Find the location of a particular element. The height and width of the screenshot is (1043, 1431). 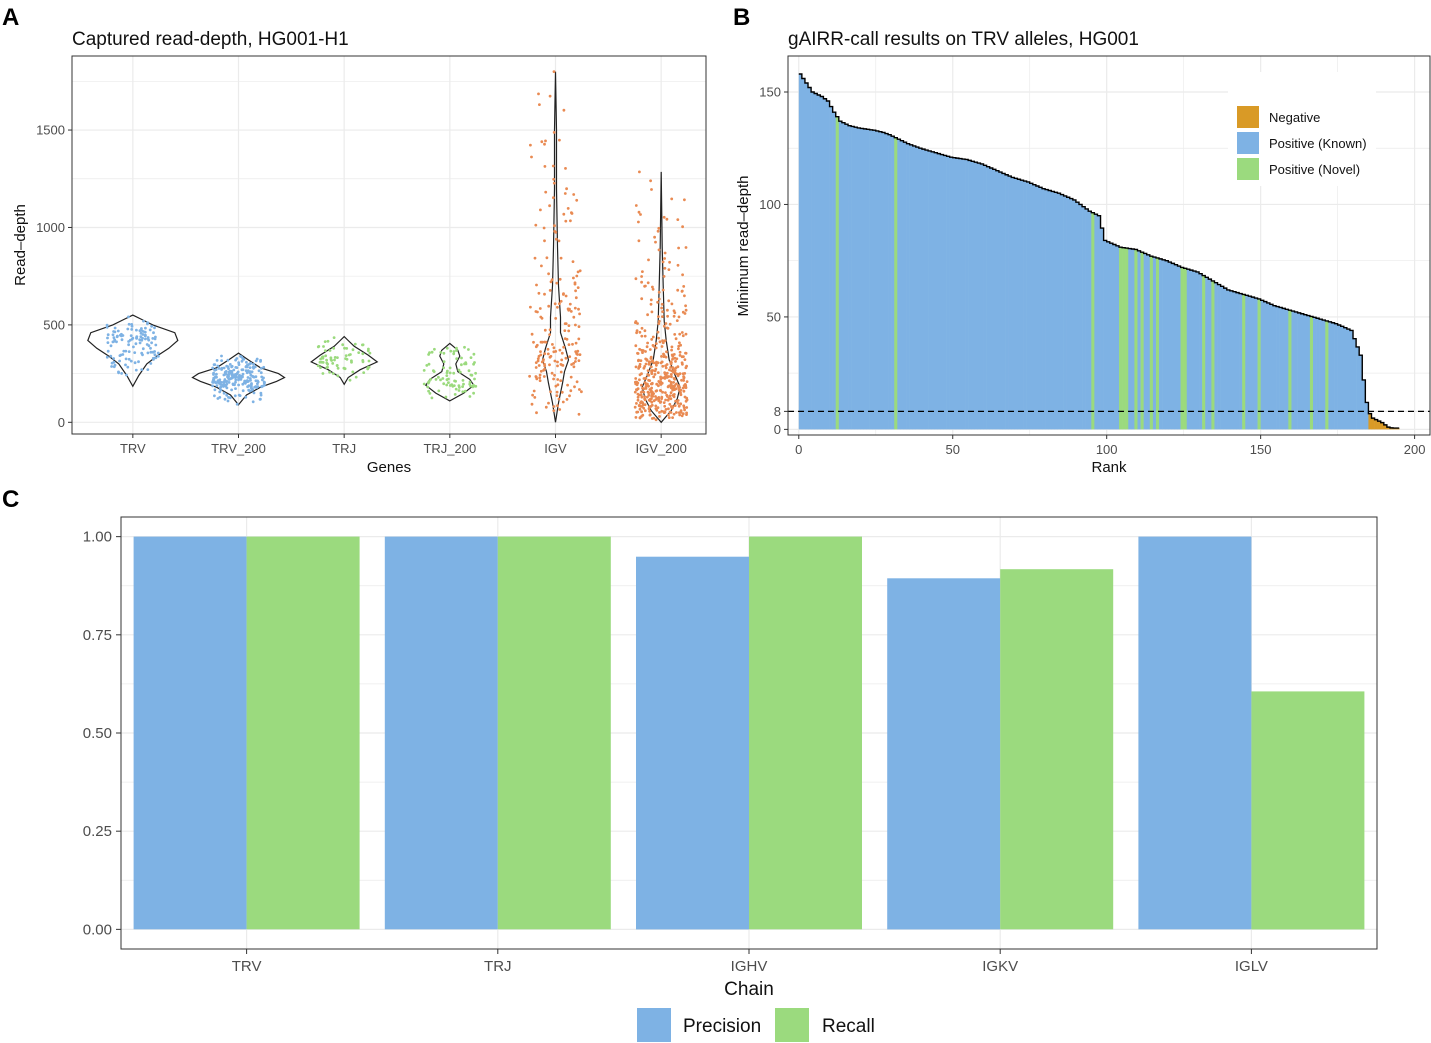

panel-letter-b: B is located at coordinates (741, 17).